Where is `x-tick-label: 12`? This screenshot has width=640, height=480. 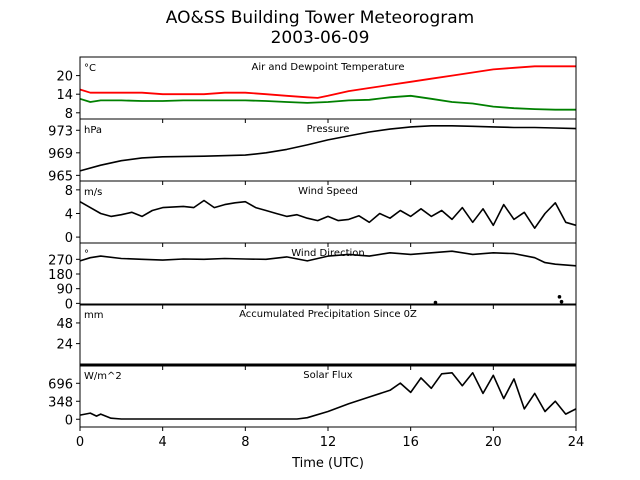
x-tick-label: 12 is located at coordinates (328, 442).